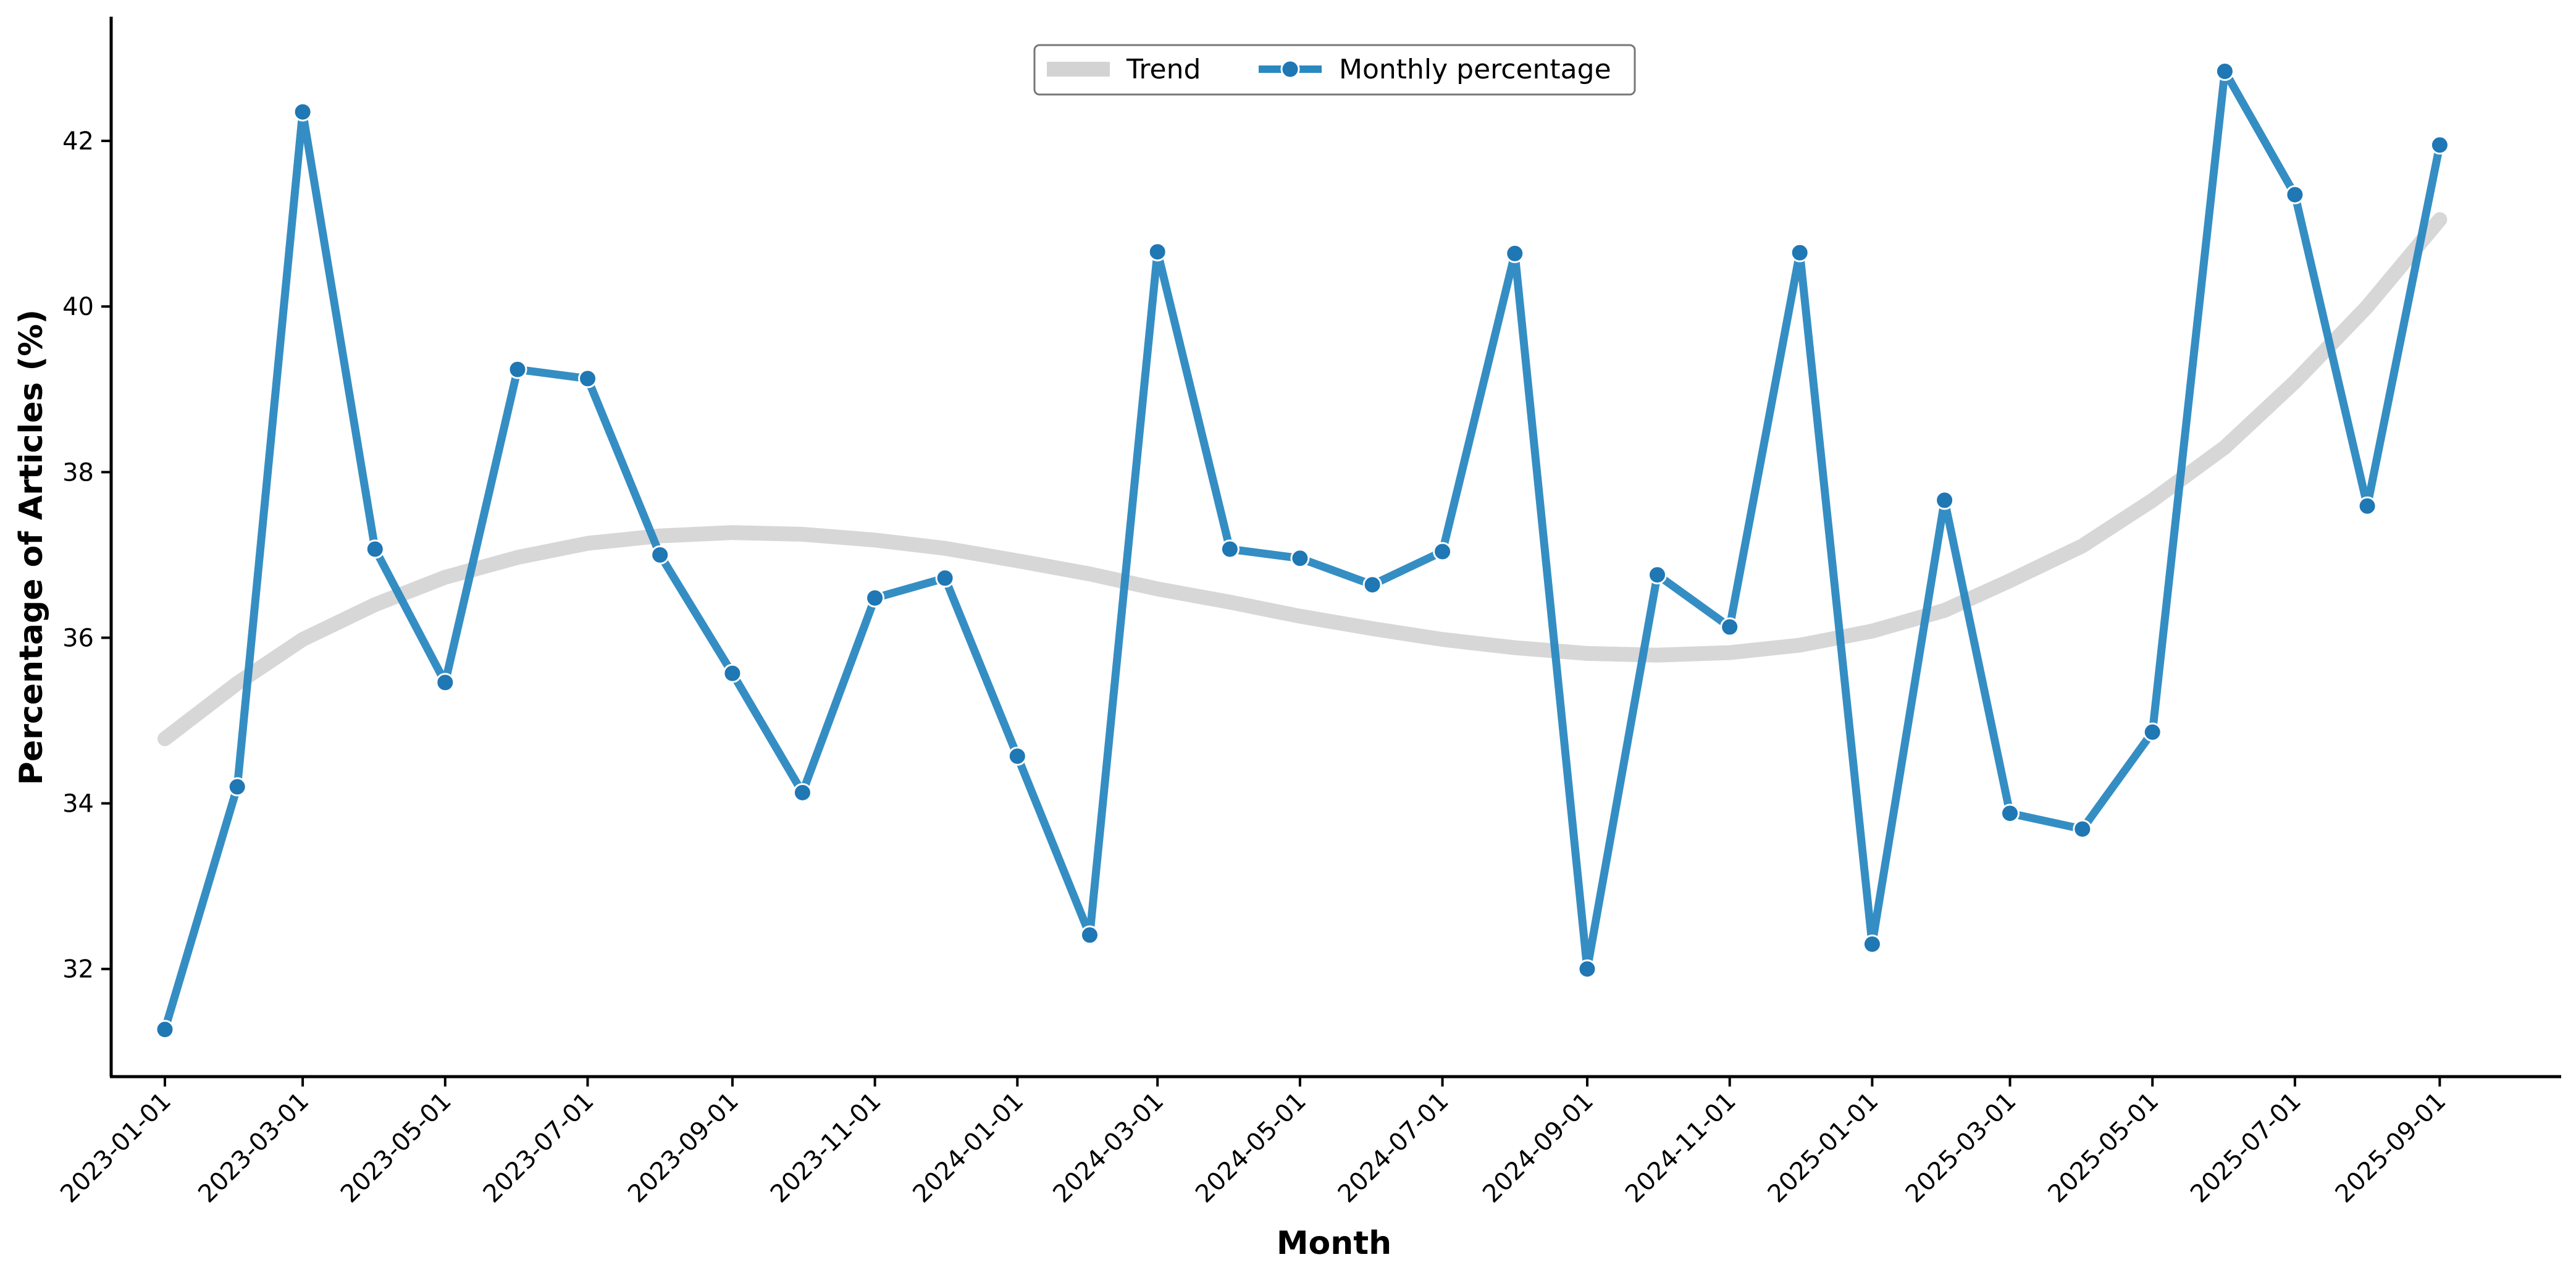 The height and width of the screenshot is (1278, 2576). I want to click on legend: Trend Monthly percentage, so click(1335, 70).